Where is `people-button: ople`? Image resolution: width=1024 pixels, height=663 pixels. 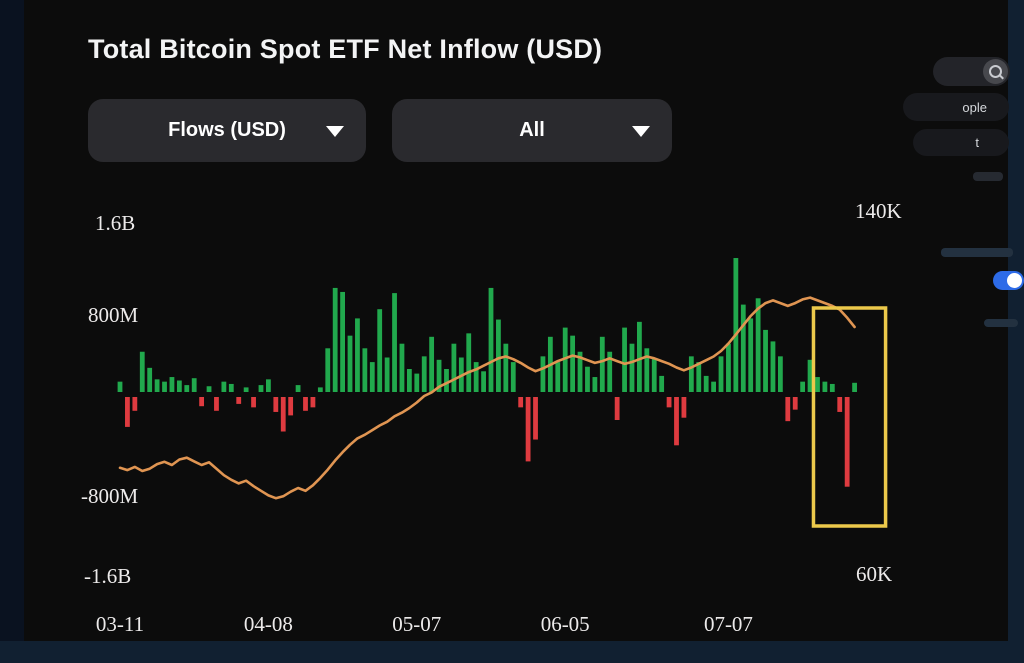
people-button: ople is located at coordinates (956, 107).